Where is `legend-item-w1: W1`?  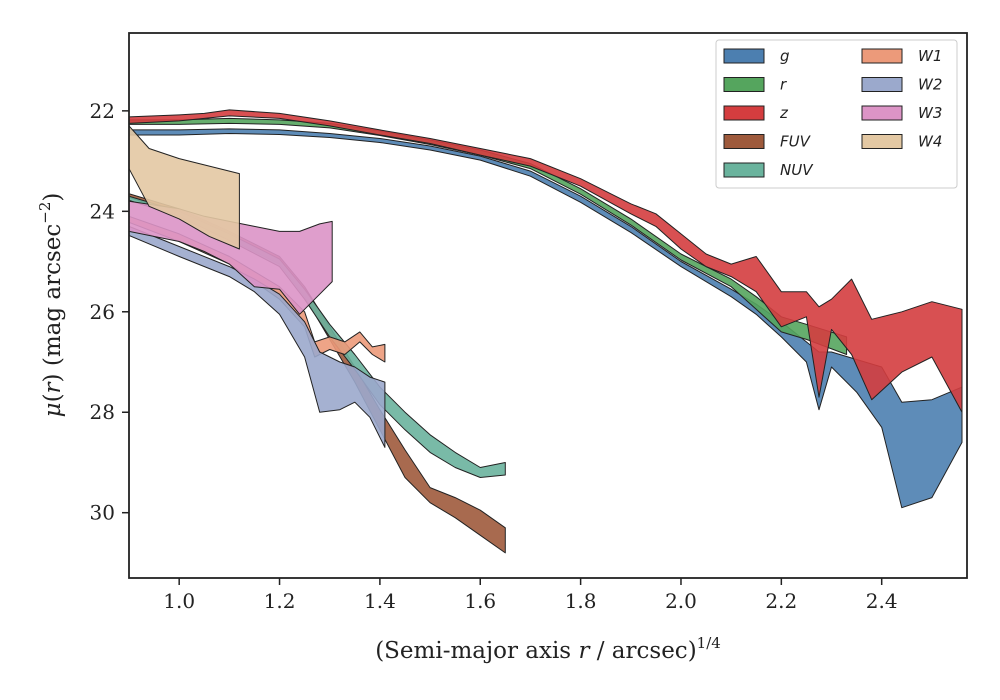 legend-item-w1: W1 is located at coordinates (901, 56).